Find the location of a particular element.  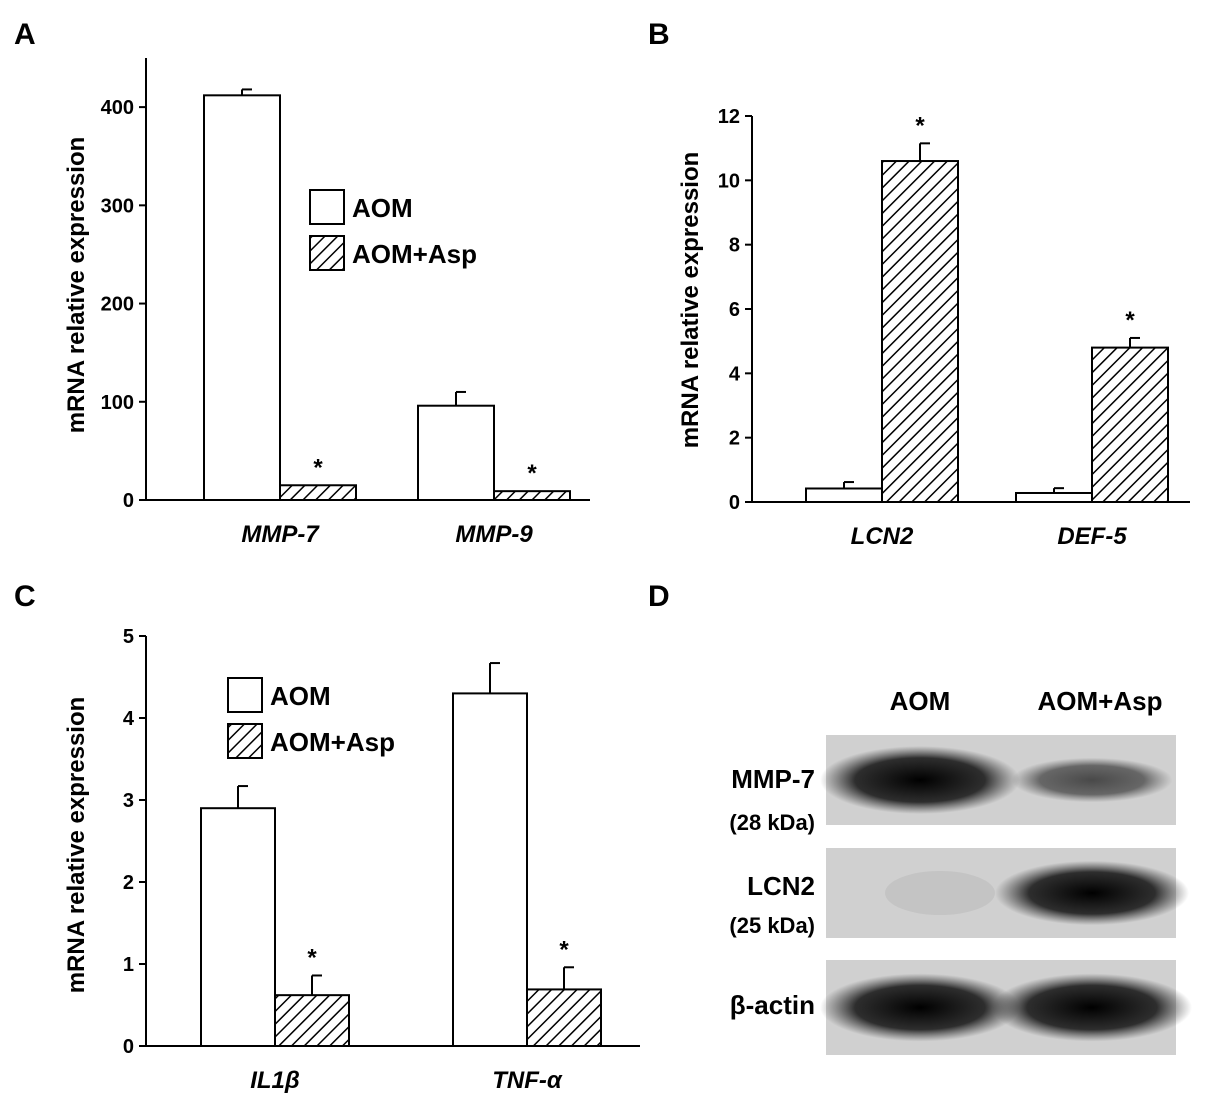

x-tick-label: TNF-α is located at coordinates (527, 1080).